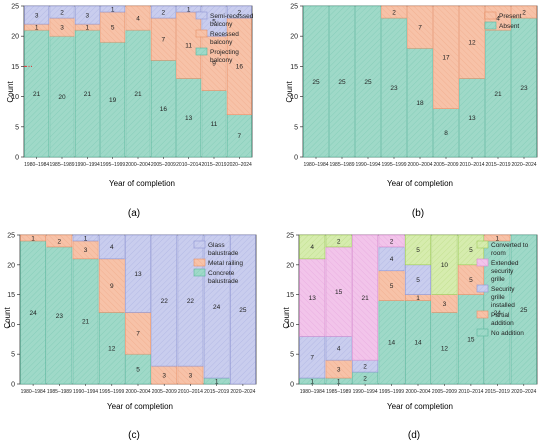 This screenshot has height=446, width=550. I want to click on x-tick-label: 2015–2019, so click(216, 392).